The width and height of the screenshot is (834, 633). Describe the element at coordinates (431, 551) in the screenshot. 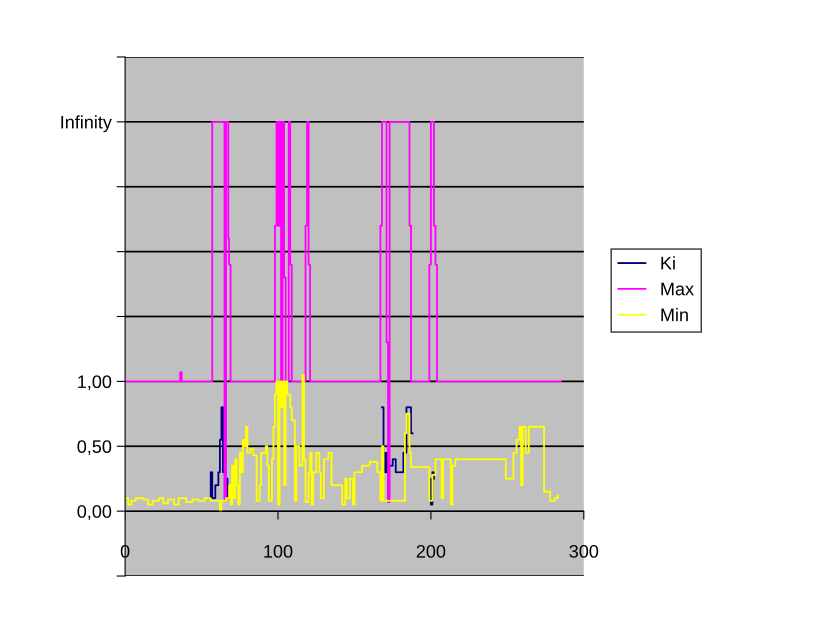

I see `x-tick-label: 200` at that location.